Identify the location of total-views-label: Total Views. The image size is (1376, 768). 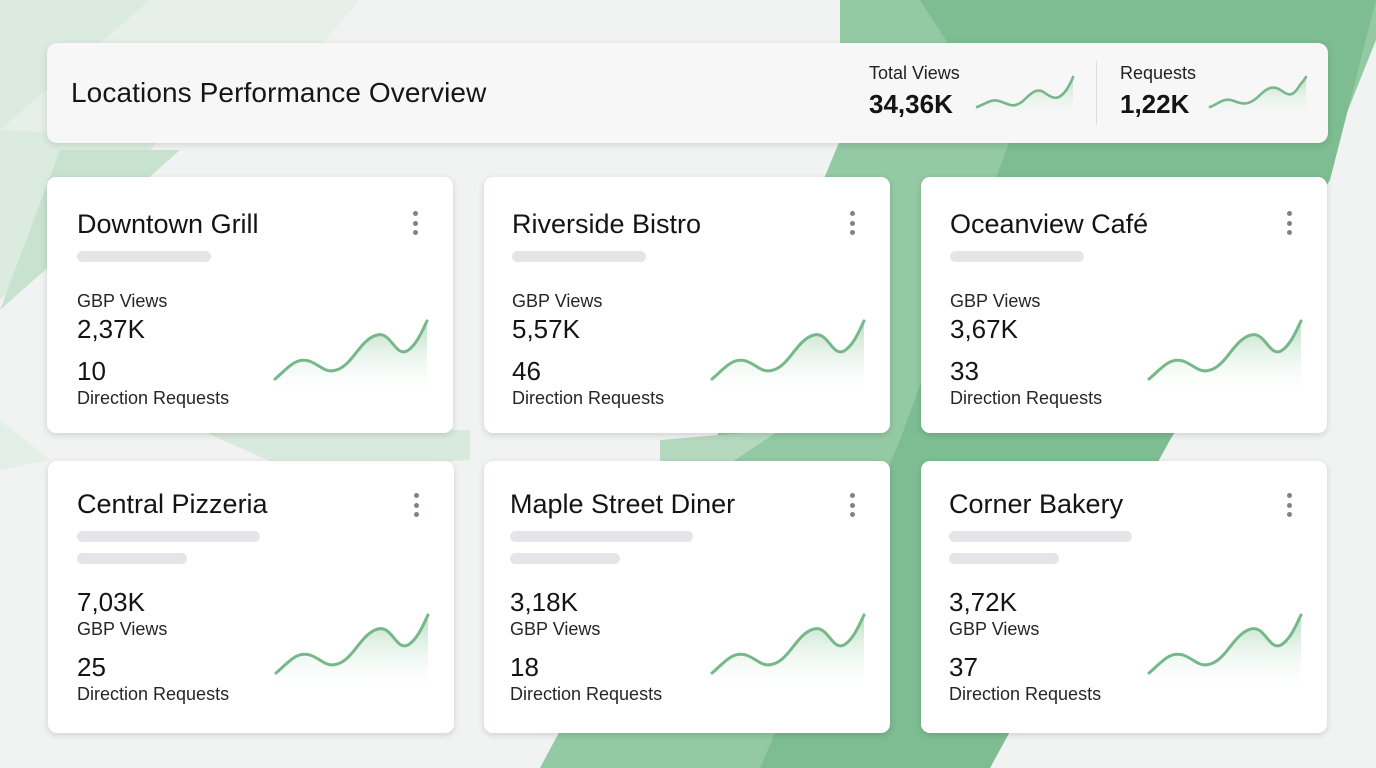
(914, 73).